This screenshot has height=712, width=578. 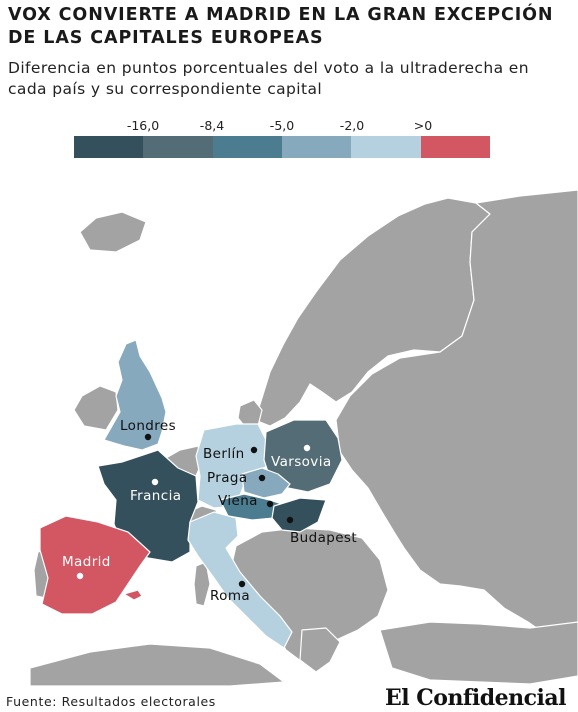 I want to click on country-greece, so click(x=320, y=650).